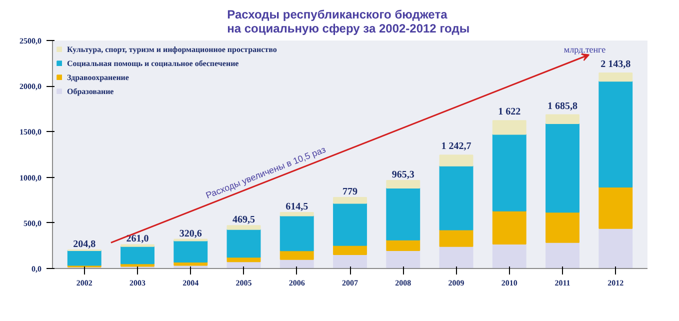 This screenshot has height=321, width=679. What do you see at coordinates (190, 234) in the screenshot?
I see `total-label: 320,6` at bounding box center [190, 234].